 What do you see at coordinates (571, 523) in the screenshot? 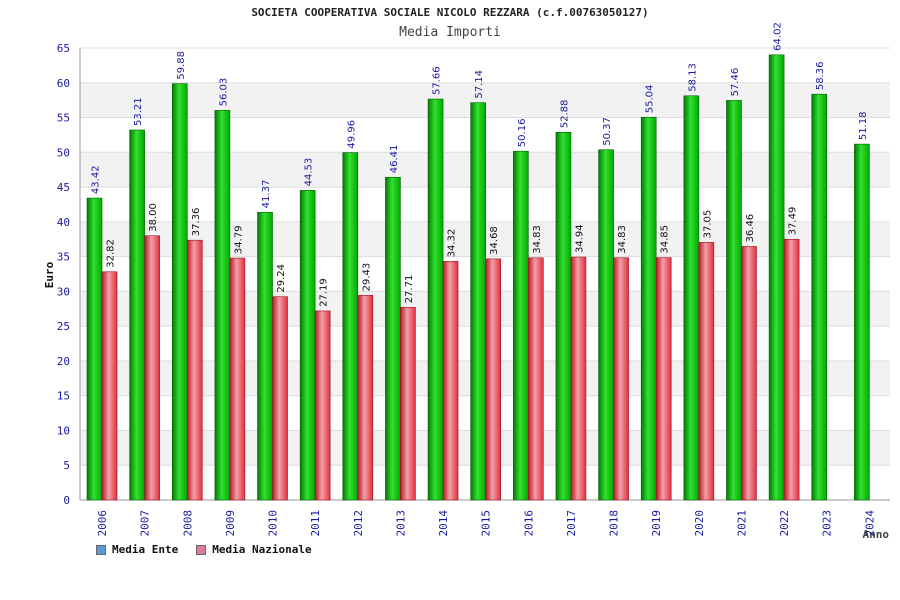
I see `x-tick-label-2017: 2017` at bounding box center [571, 523].